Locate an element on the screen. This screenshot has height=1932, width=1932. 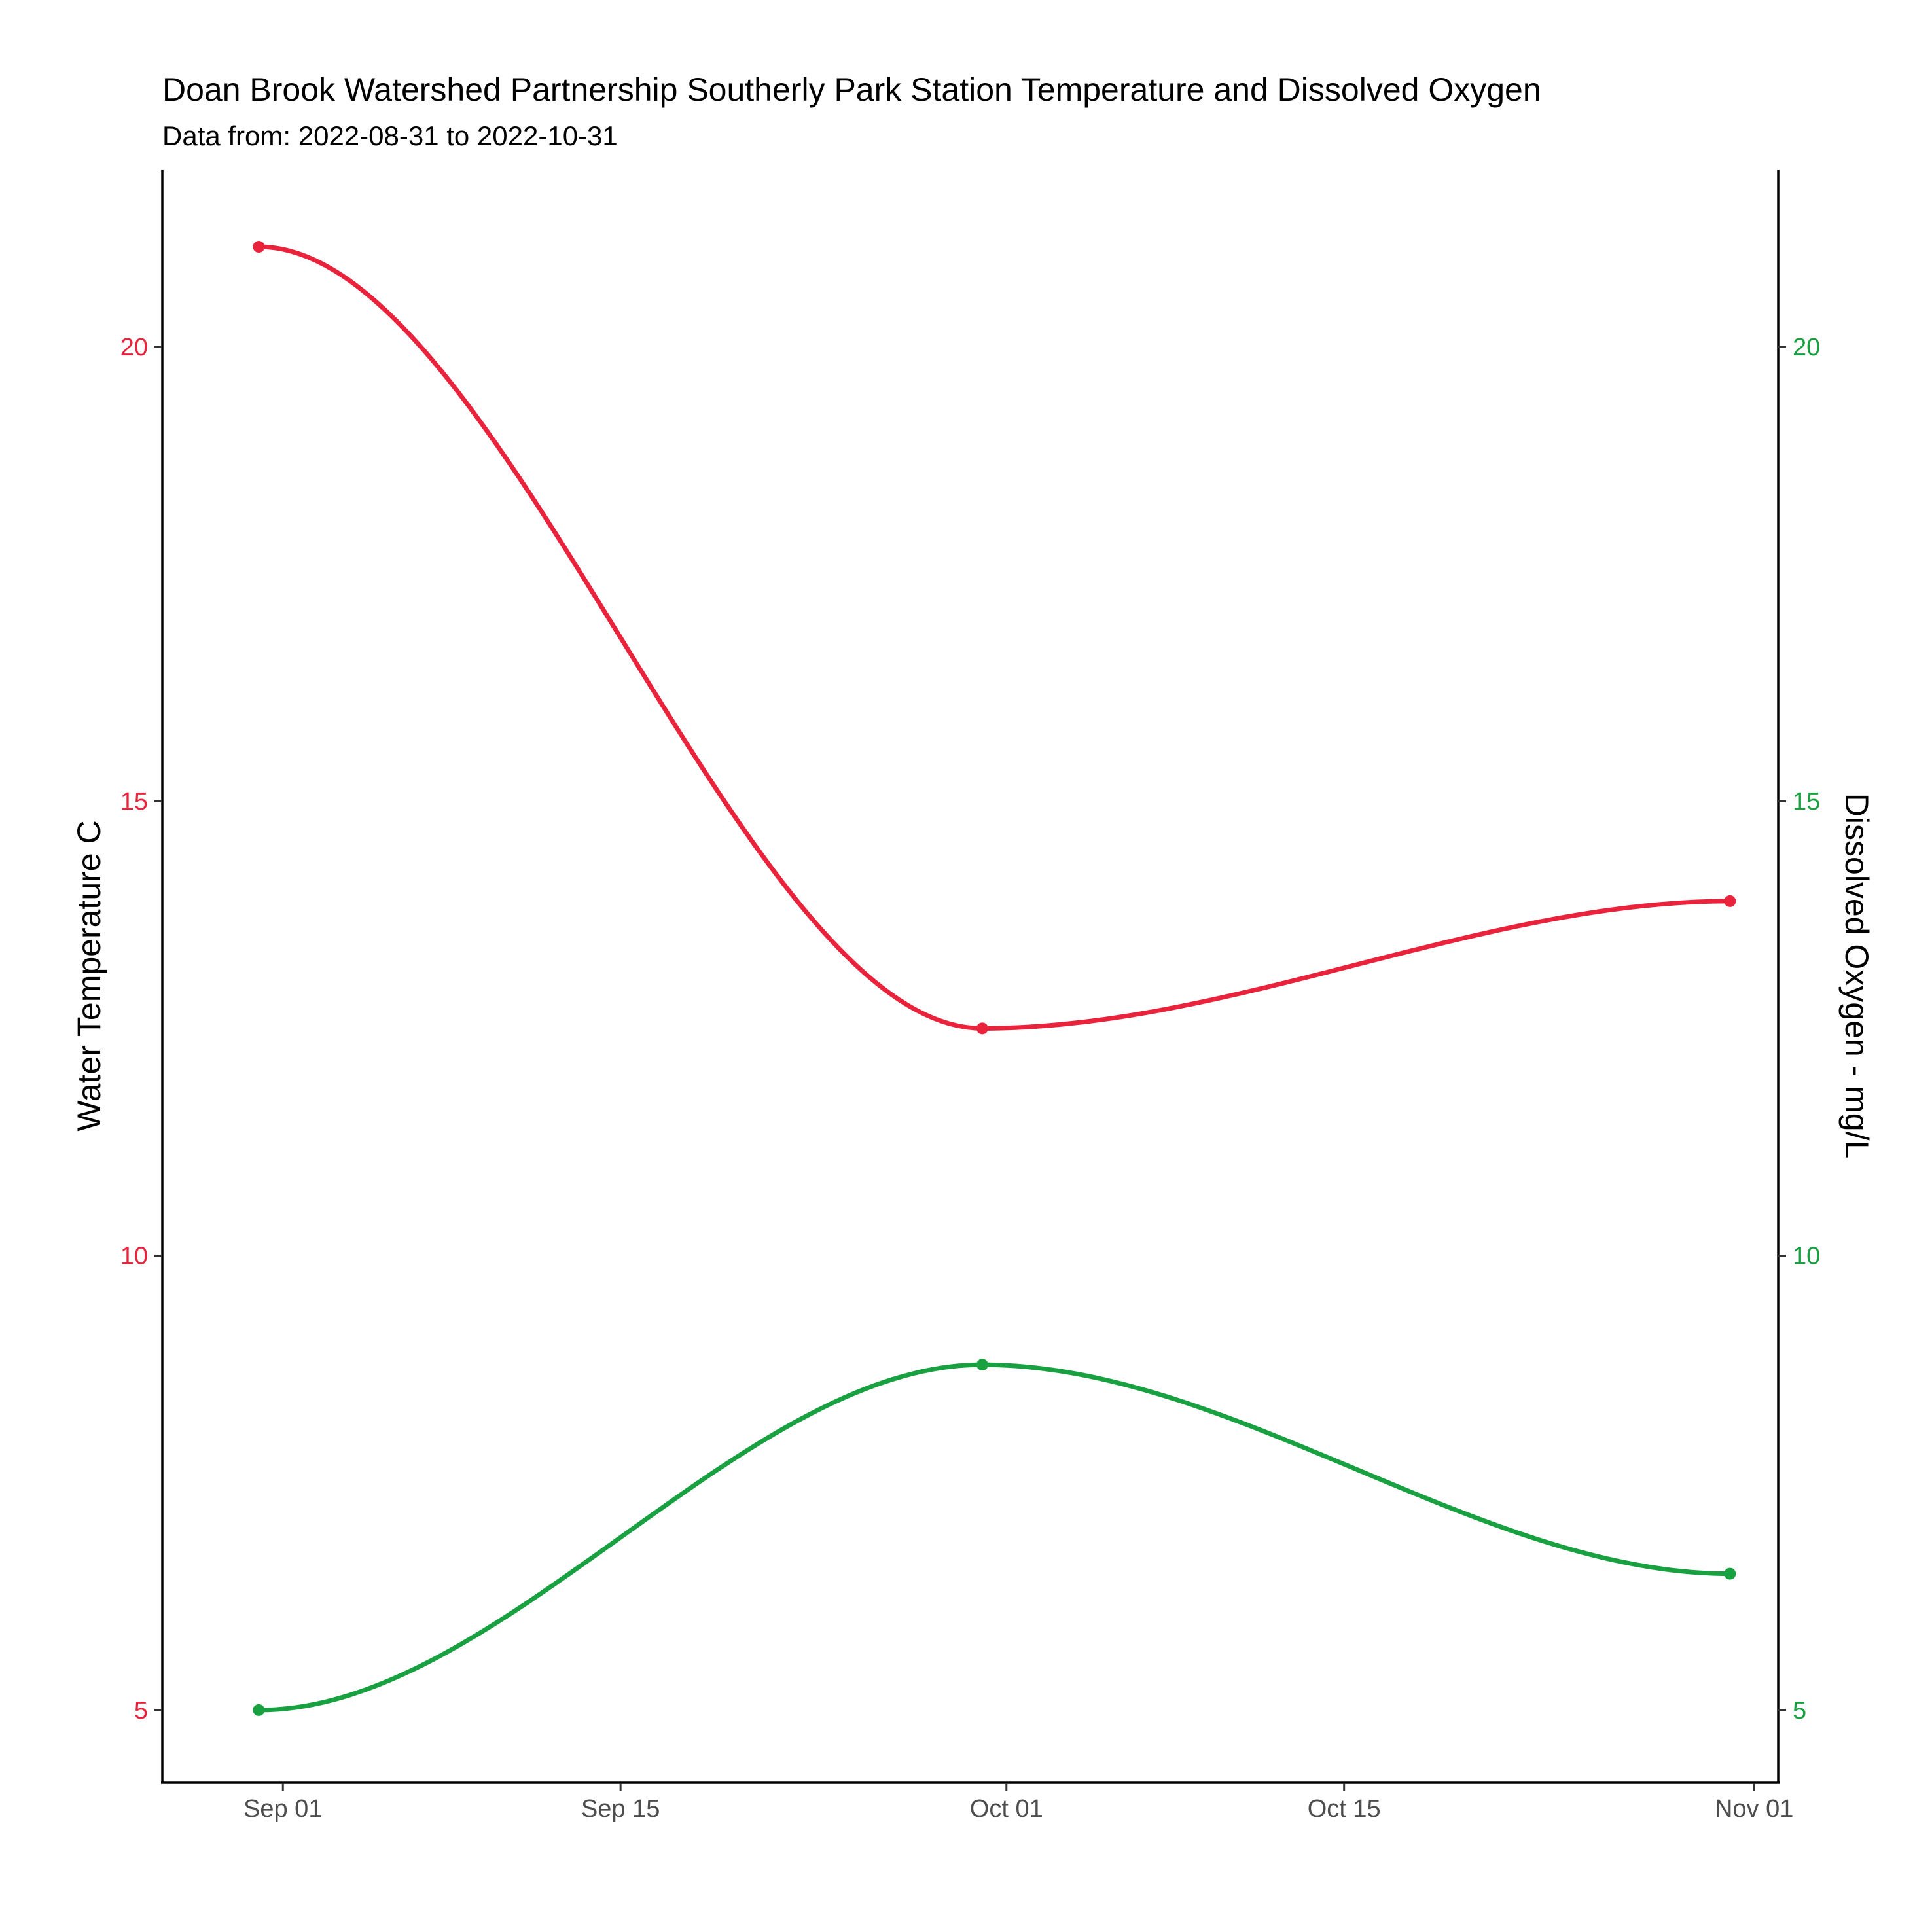
left-y-tick-label: 15 is located at coordinates (134, 801).